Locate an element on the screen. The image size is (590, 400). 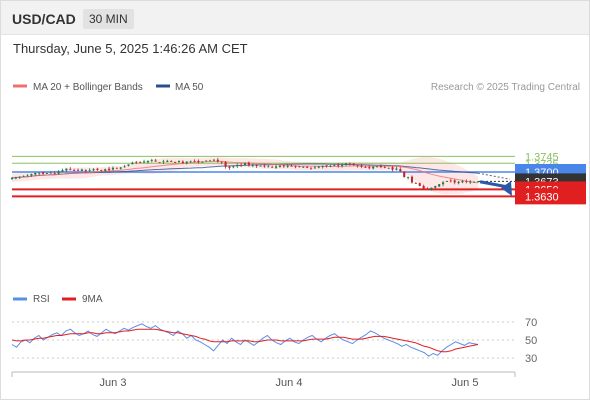
time-axis: Jun 3 Jun 4 Jun 5 is located at coordinates (263, 380).